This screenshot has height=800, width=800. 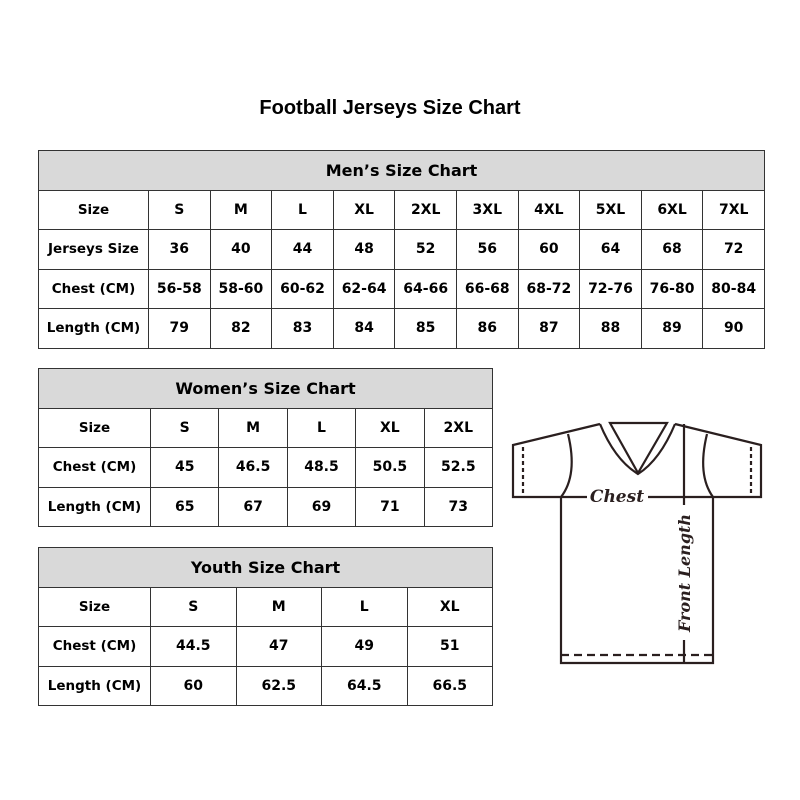 What do you see at coordinates (425, 249) in the screenshot?
I see `table-cell: 52` at bounding box center [425, 249].